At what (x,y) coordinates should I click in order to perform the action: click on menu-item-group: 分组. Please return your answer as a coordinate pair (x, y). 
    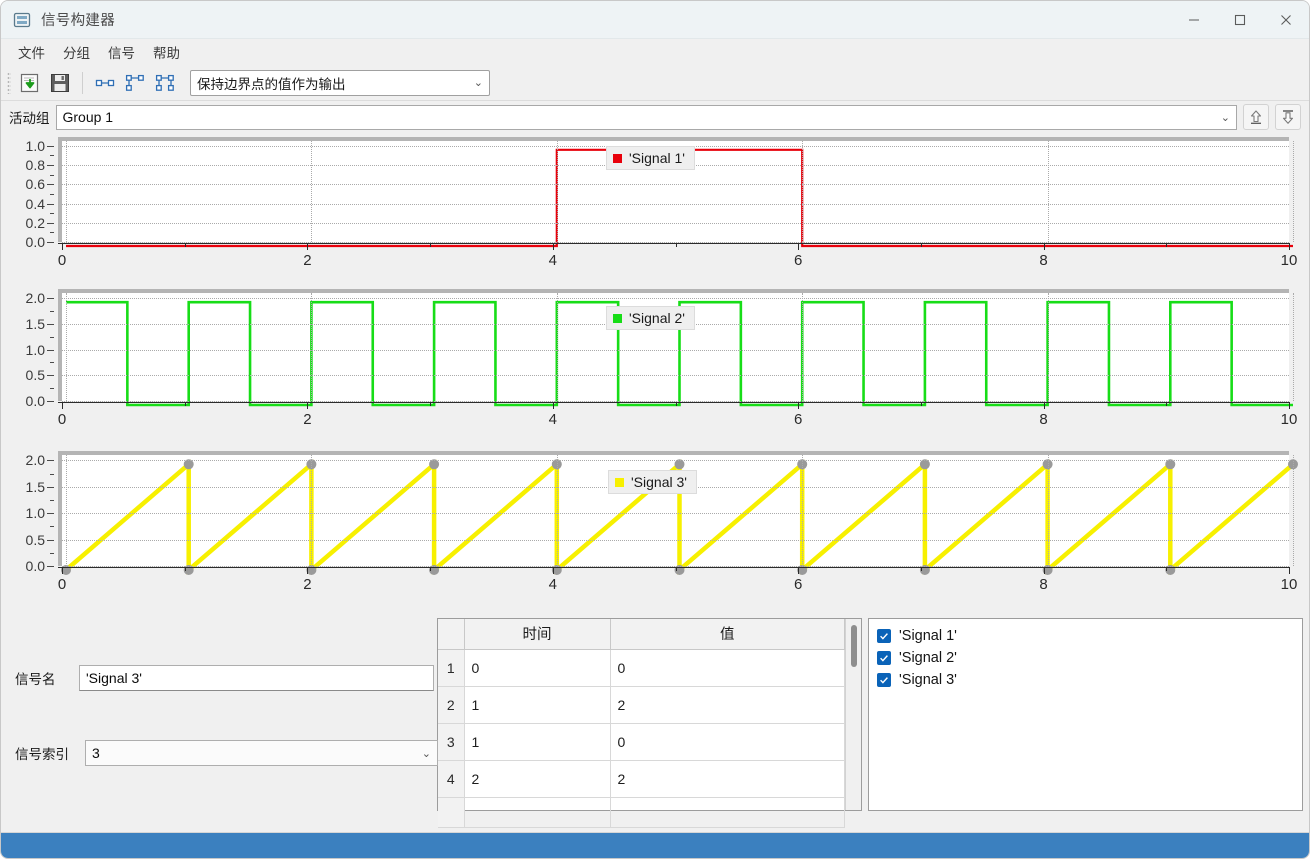
    Looking at the image, I should click on (76, 53).